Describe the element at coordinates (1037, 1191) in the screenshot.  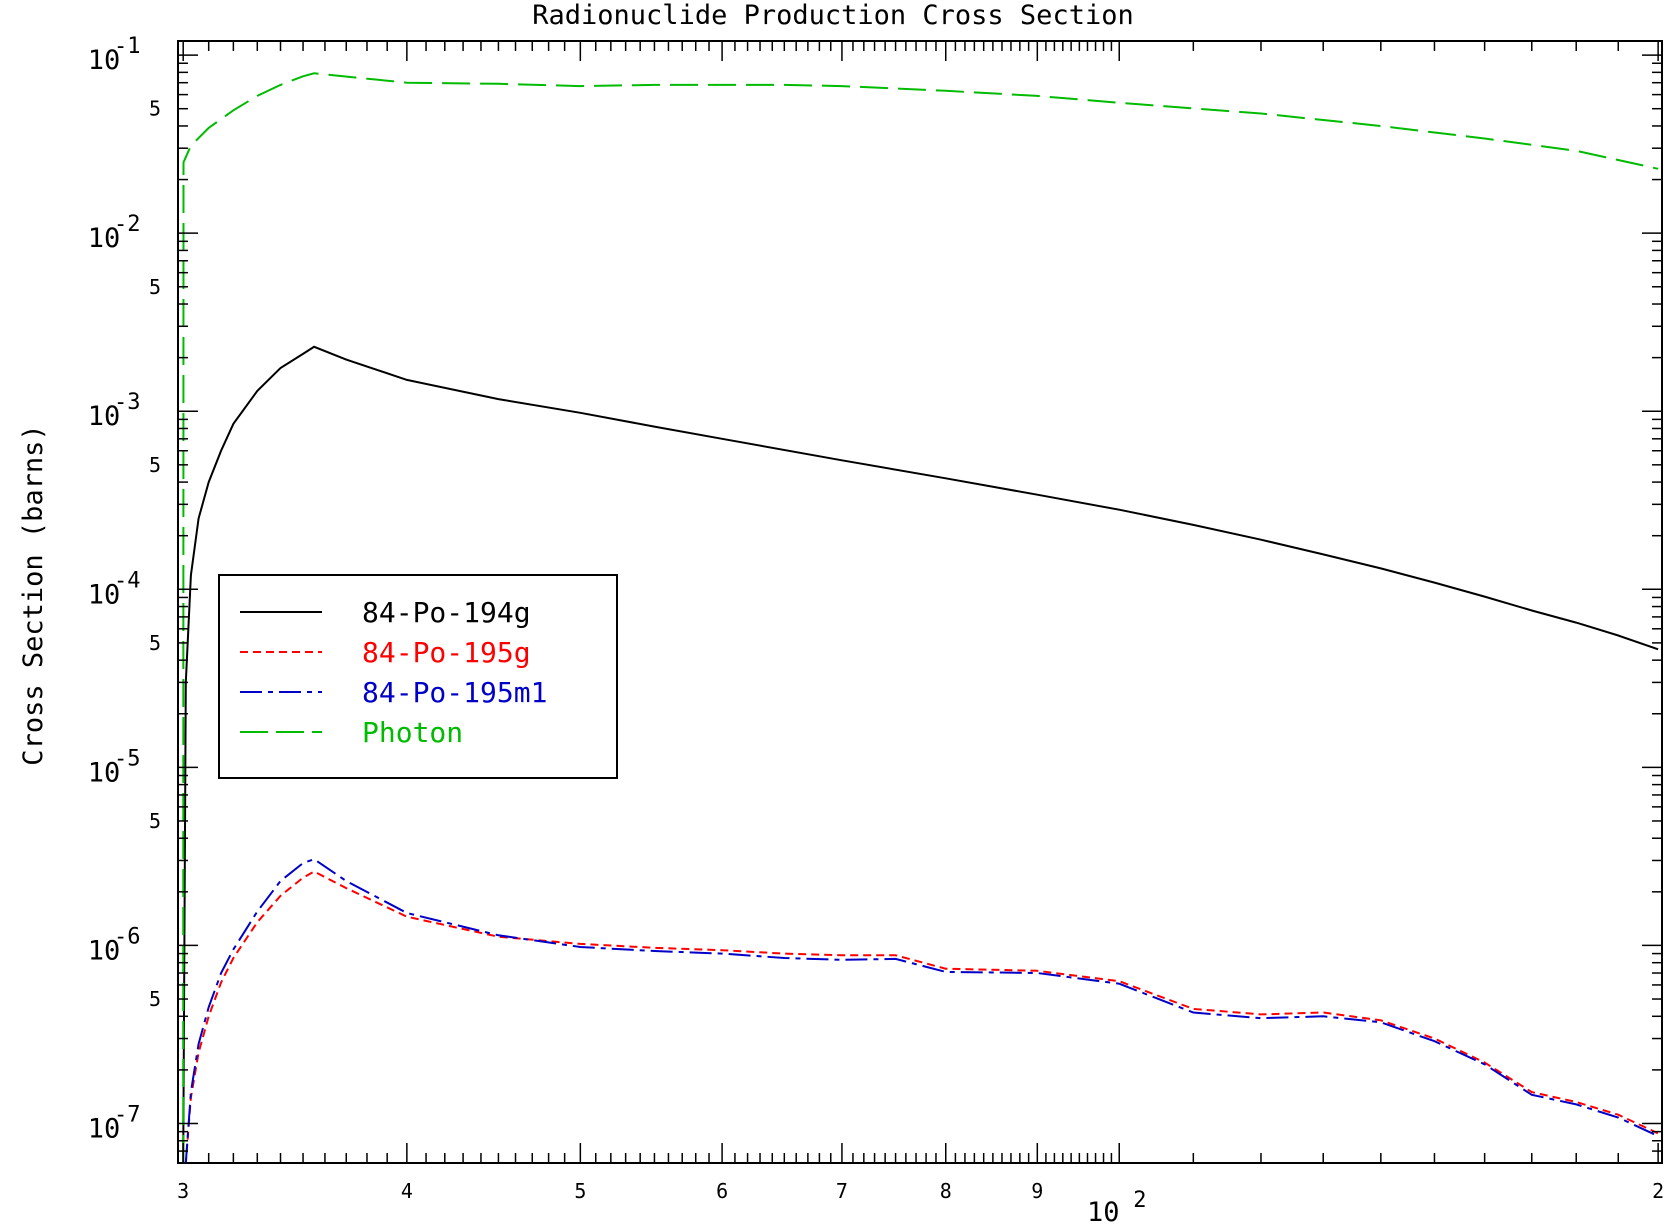
I see `x-tick-label: 9` at that location.